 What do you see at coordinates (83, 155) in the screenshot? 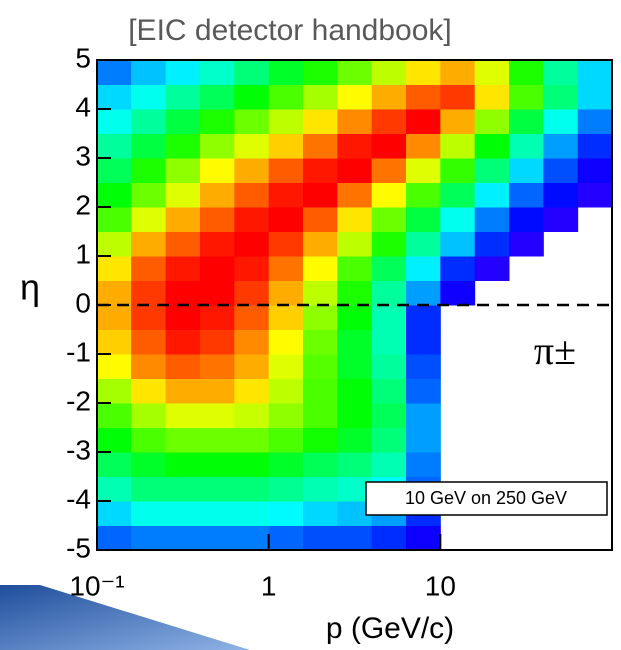
I see `y-tick-label: 3` at bounding box center [83, 155].